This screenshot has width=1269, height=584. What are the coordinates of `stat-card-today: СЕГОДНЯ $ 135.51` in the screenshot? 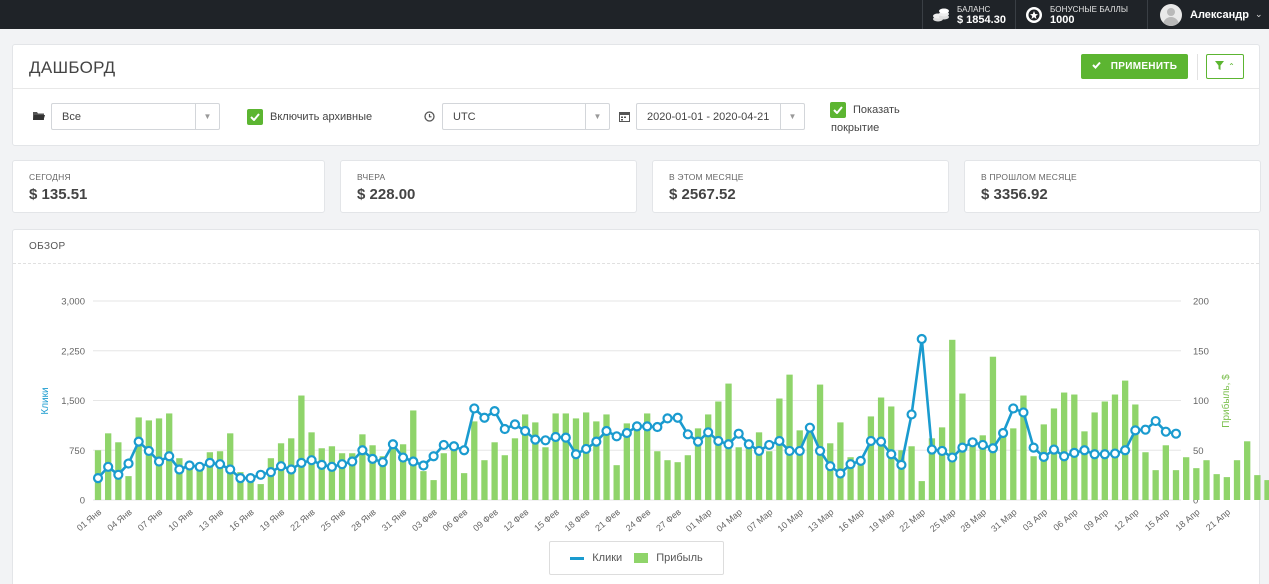 It's located at (168, 186).